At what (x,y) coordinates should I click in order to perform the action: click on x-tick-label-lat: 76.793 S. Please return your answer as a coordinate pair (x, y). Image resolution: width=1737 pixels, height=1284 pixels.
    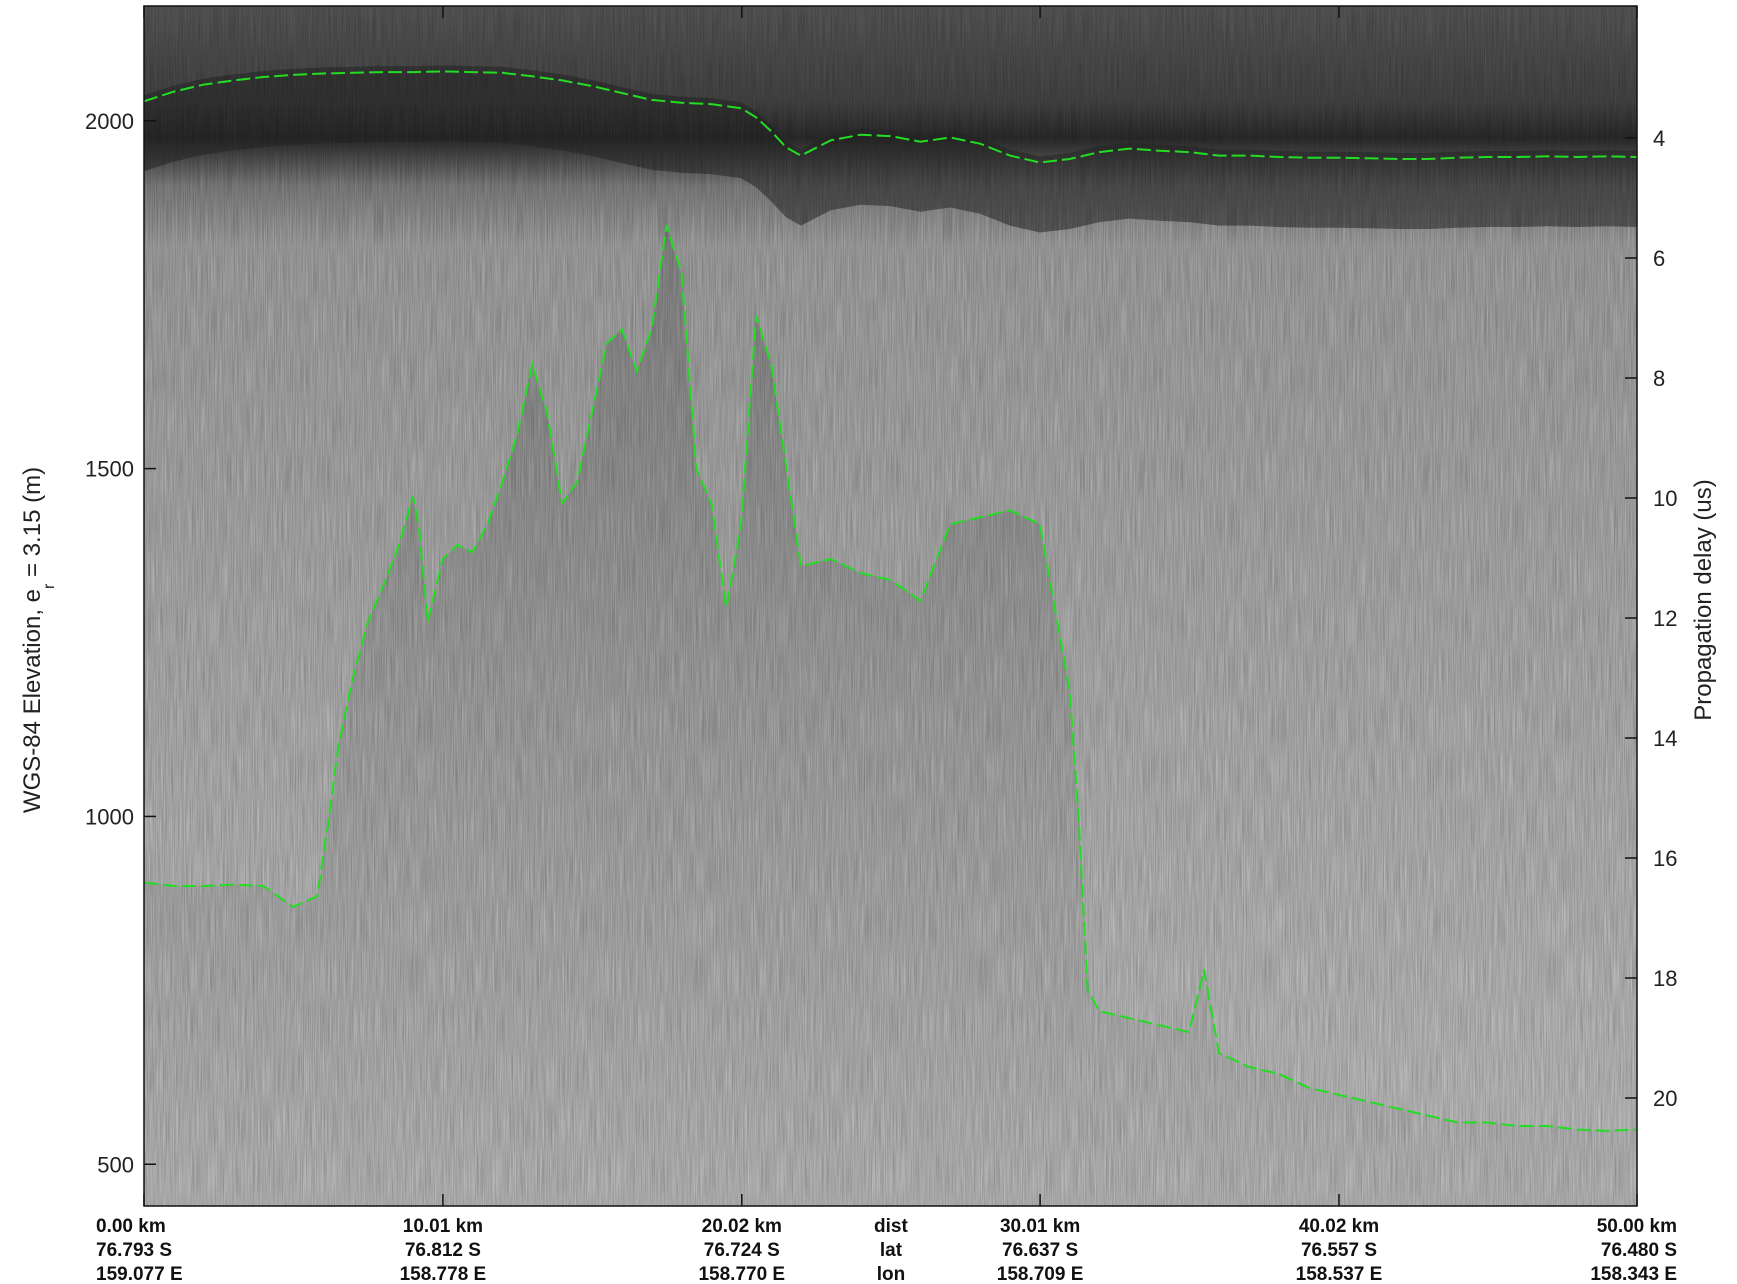
    Looking at the image, I should click on (134, 1250).